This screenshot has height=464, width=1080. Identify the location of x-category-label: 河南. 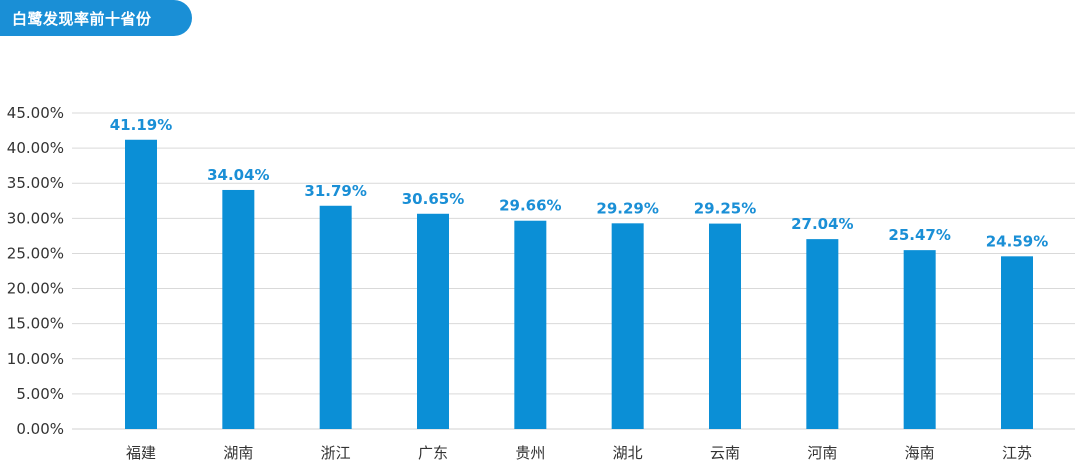
(822, 453).